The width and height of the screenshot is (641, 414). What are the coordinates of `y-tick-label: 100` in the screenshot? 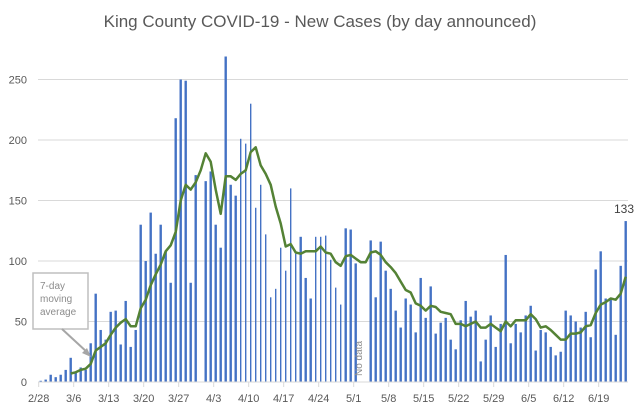 It's located at (18, 262).